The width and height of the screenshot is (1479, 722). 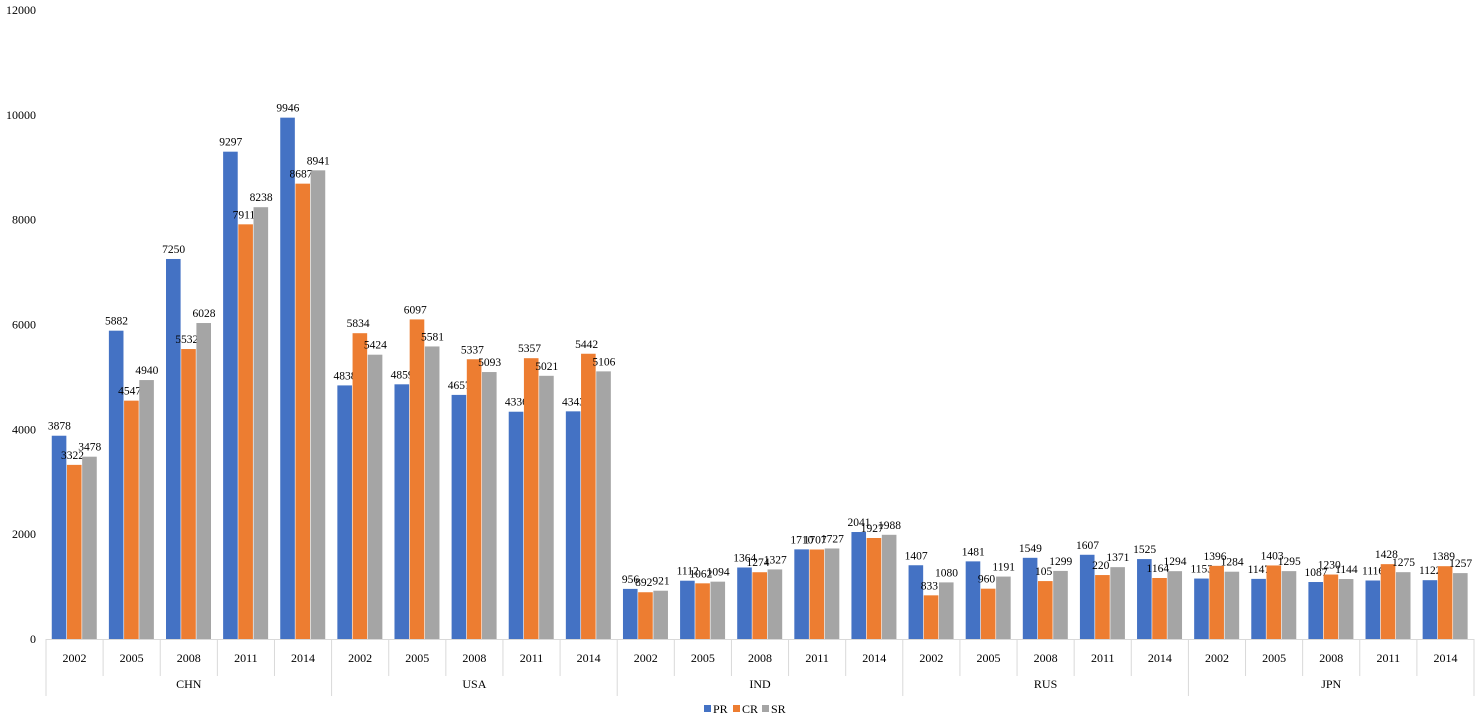 I want to click on data-label-sr: 1094, so click(x=718, y=573).